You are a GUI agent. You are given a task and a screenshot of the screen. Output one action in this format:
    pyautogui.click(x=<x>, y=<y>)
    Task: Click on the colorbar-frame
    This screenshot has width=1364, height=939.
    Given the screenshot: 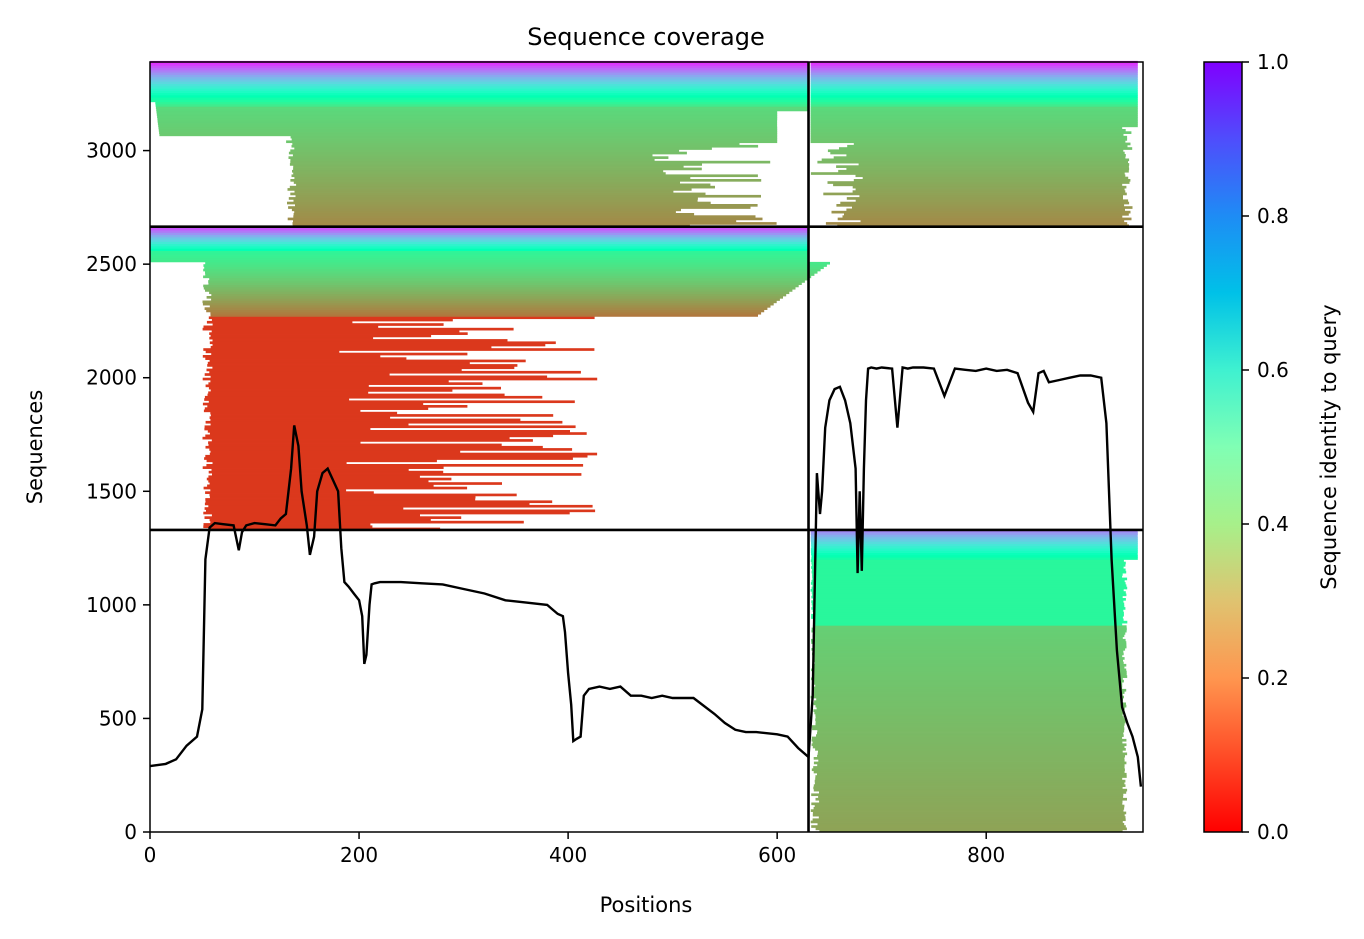 What is the action you would take?
    pyautogui.click(x=1223, y=447)
    